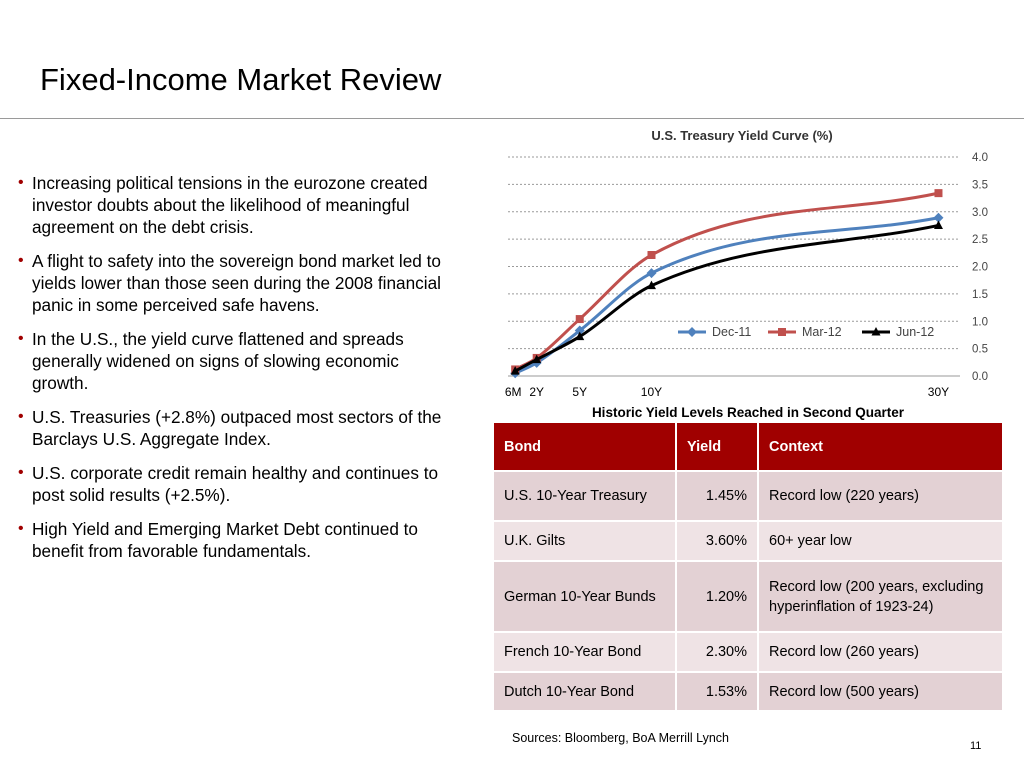  What do you see at coordinates (980, 213) in the screenshot?
I see `y-tick-label: 3.0` at bounding box center [980, 213].